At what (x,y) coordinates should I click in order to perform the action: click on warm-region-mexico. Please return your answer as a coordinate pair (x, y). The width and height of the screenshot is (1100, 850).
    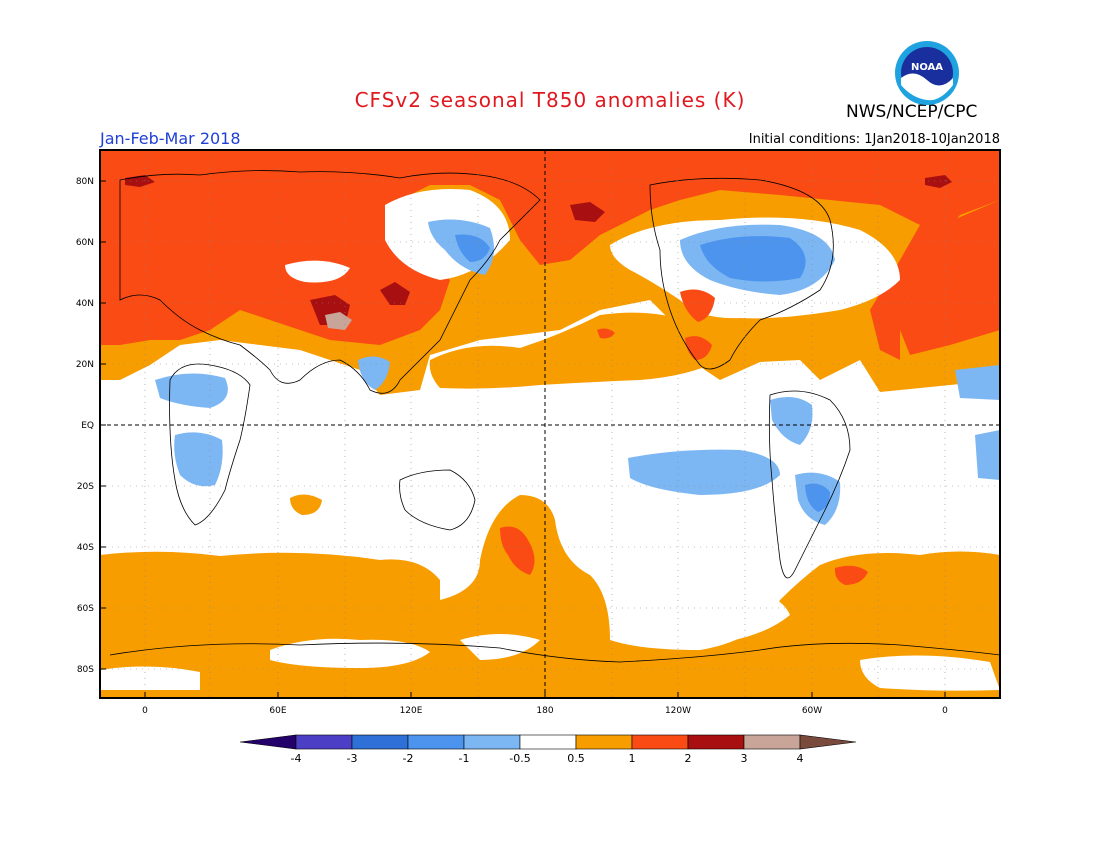
    Looking at the image, I should click on (697, 324).